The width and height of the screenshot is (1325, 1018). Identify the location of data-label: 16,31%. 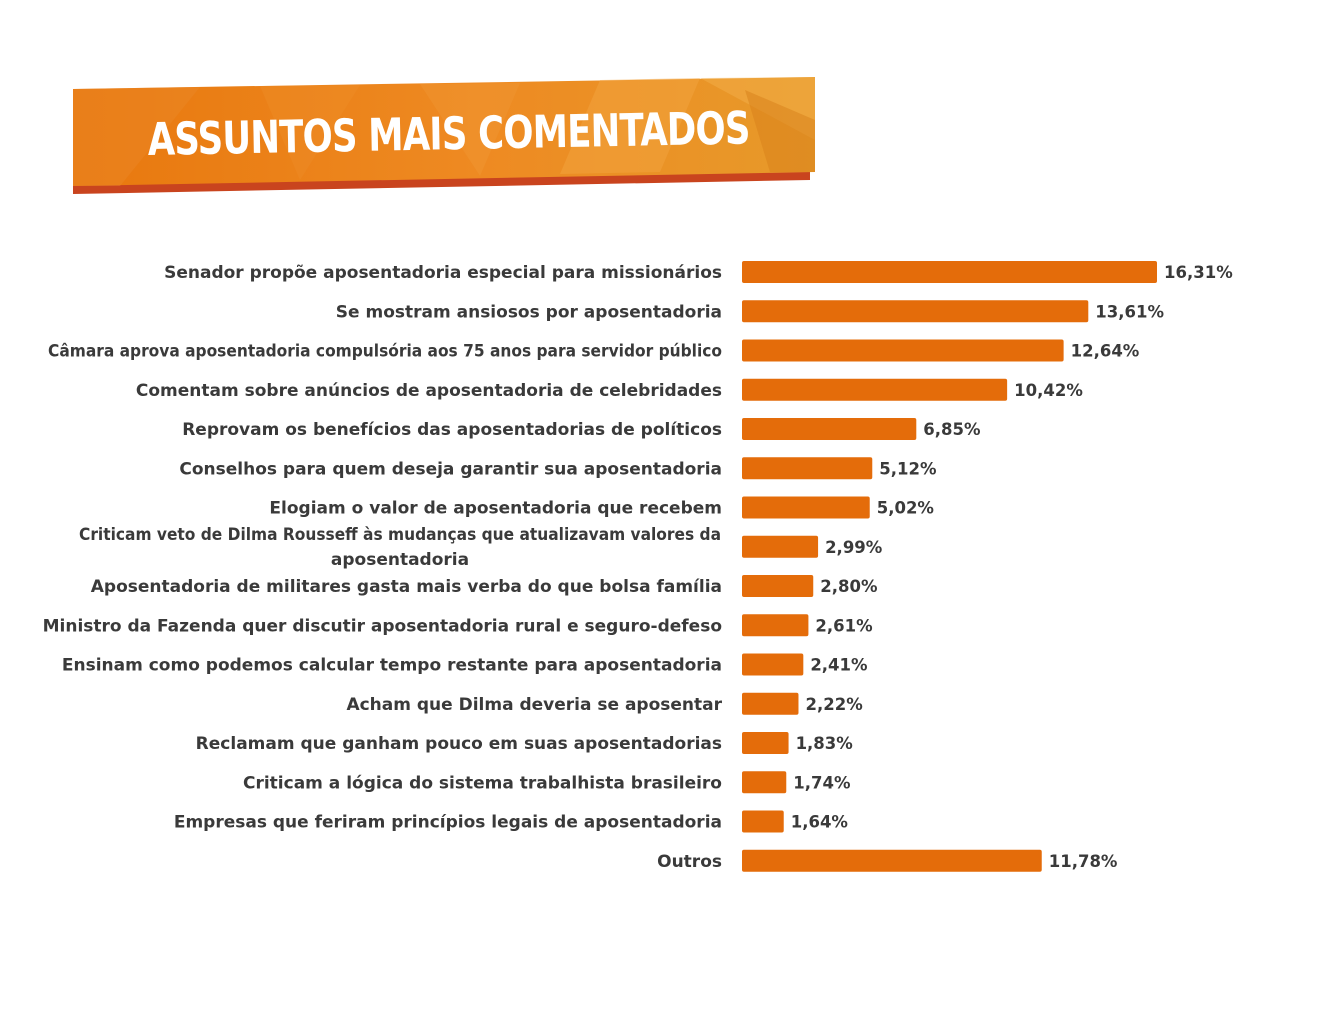
(1198, 272).